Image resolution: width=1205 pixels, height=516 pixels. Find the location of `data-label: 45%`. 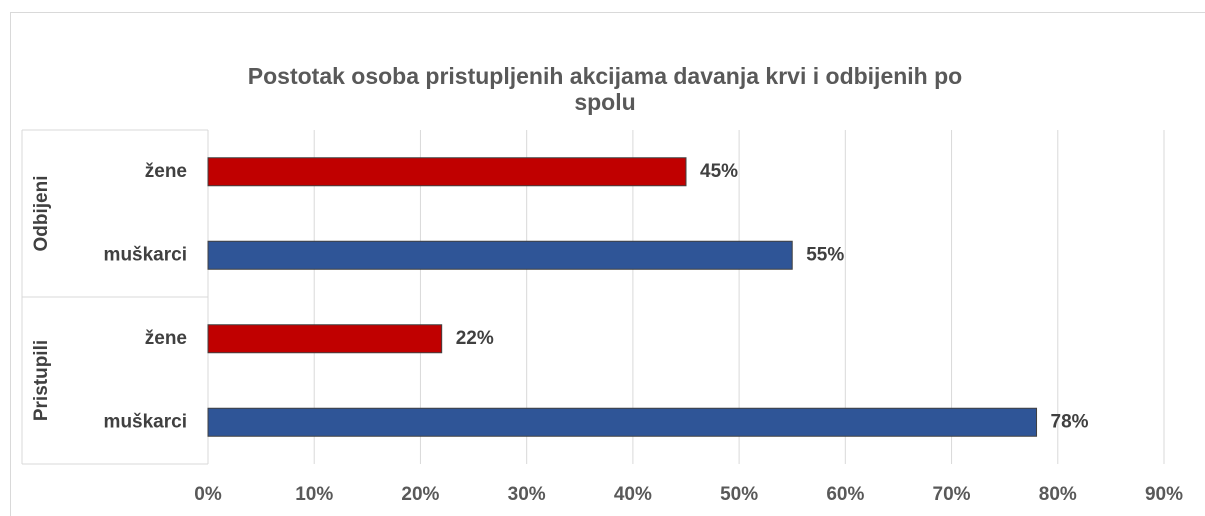

data-label: 45% is located at coordinates (719, 171).